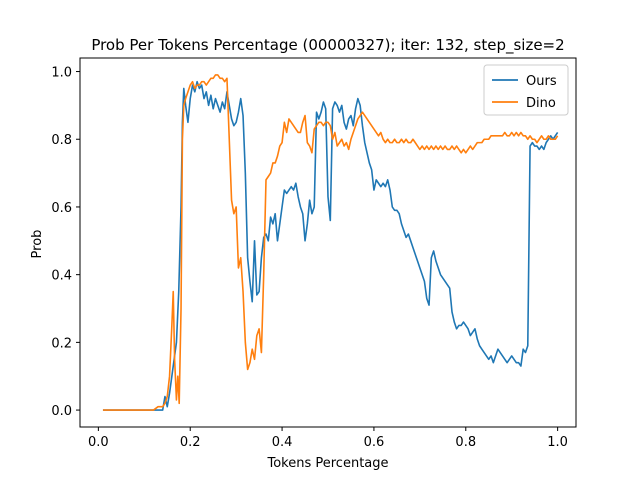 The image size is (640, 480). I want to click on y-tick-label: 0.8, so click(61, 140).